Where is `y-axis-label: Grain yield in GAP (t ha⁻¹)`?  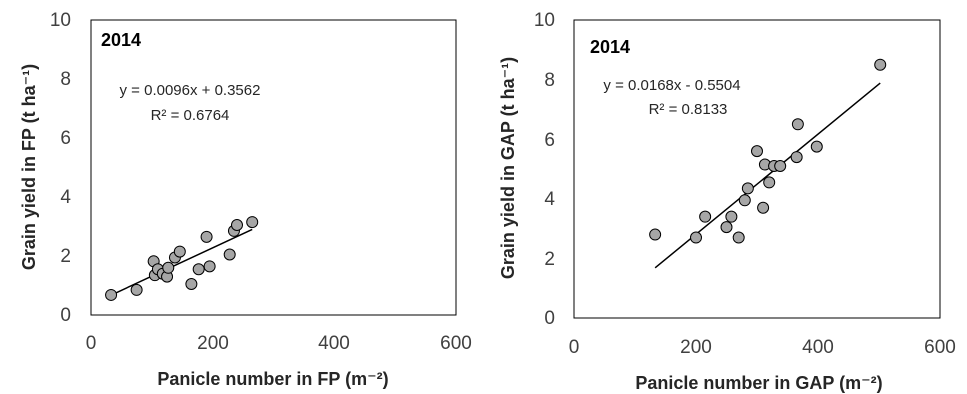
y-axis-label: Grain yield in GAP (t ha⁻¹) is located at coordinates (508, 168).